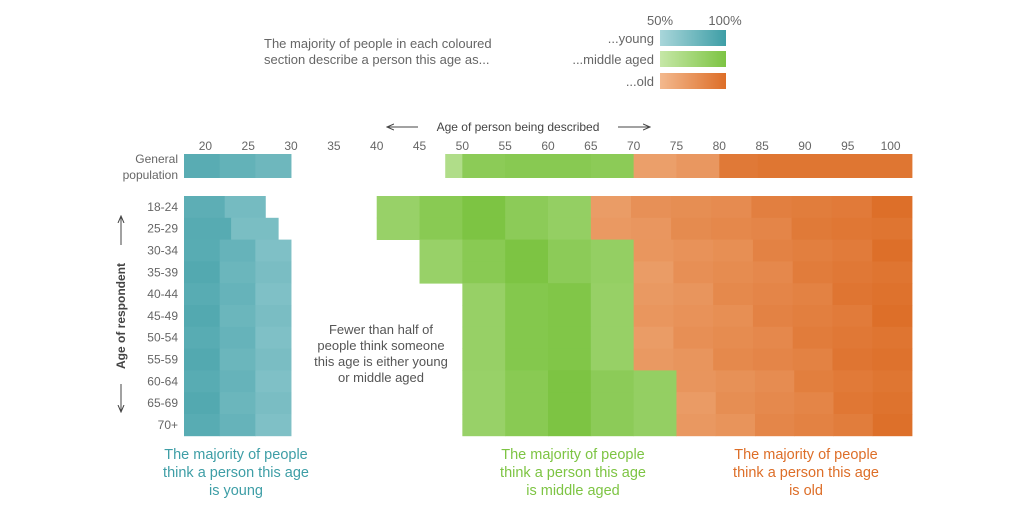 This screenshot has width=1024, height=510. I want to click on legend-swatch-middle, so click(693, 59).